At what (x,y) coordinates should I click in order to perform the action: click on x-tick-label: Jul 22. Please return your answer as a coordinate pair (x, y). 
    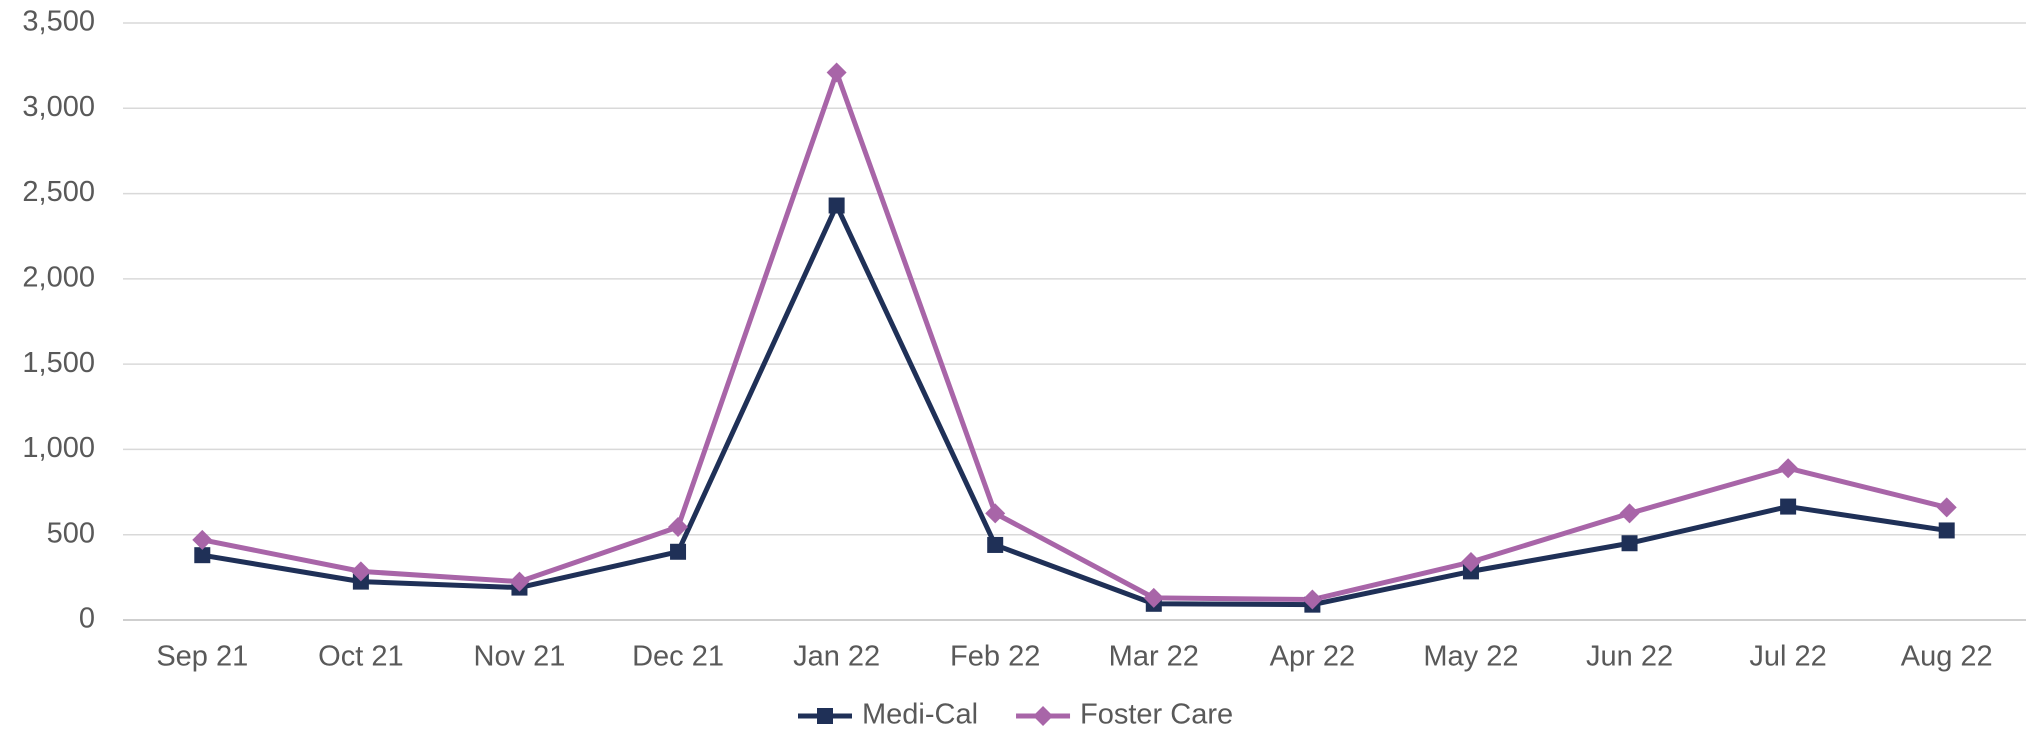
    Looking at the image, I should click on (1787, 657).